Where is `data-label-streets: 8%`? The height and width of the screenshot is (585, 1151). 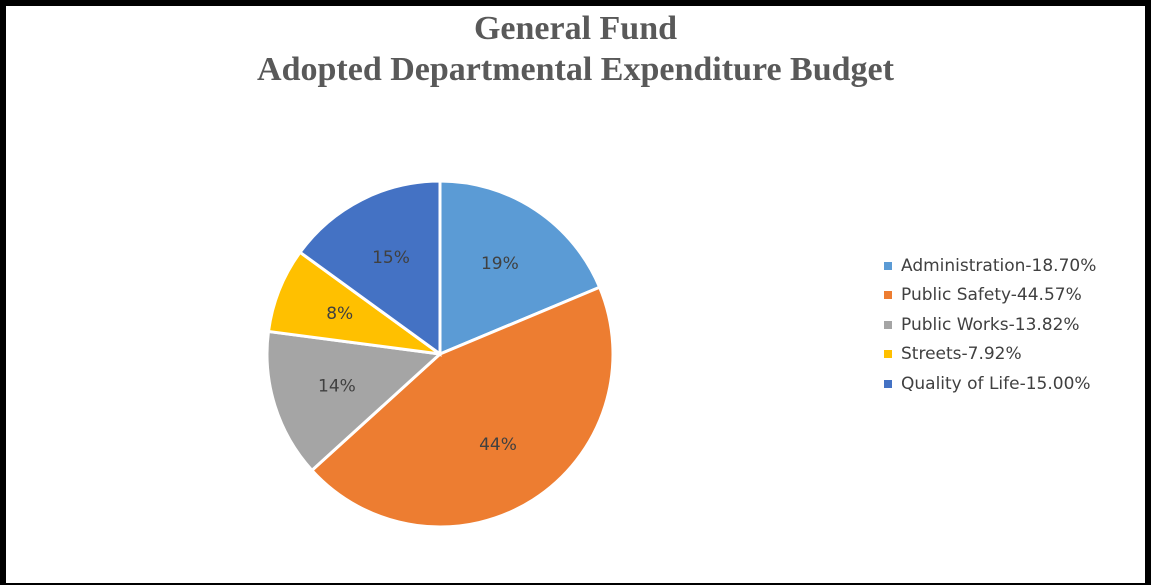 data-label-streets: 8% is located at coordinates (339, 314).